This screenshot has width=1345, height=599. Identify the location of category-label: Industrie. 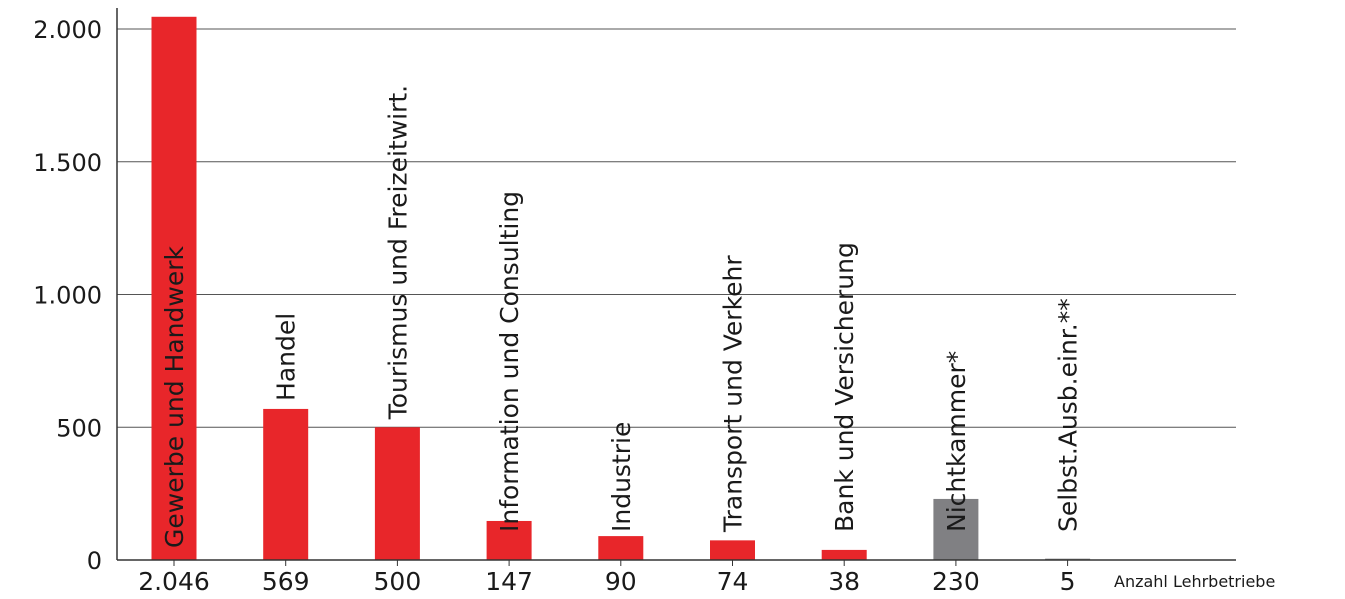
(621, 477).